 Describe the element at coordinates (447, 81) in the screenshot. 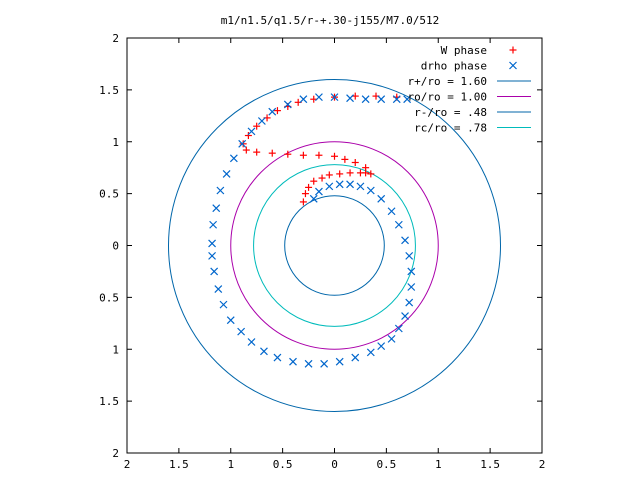

I see `legend-label: r+/ro = 1.60` at that location.